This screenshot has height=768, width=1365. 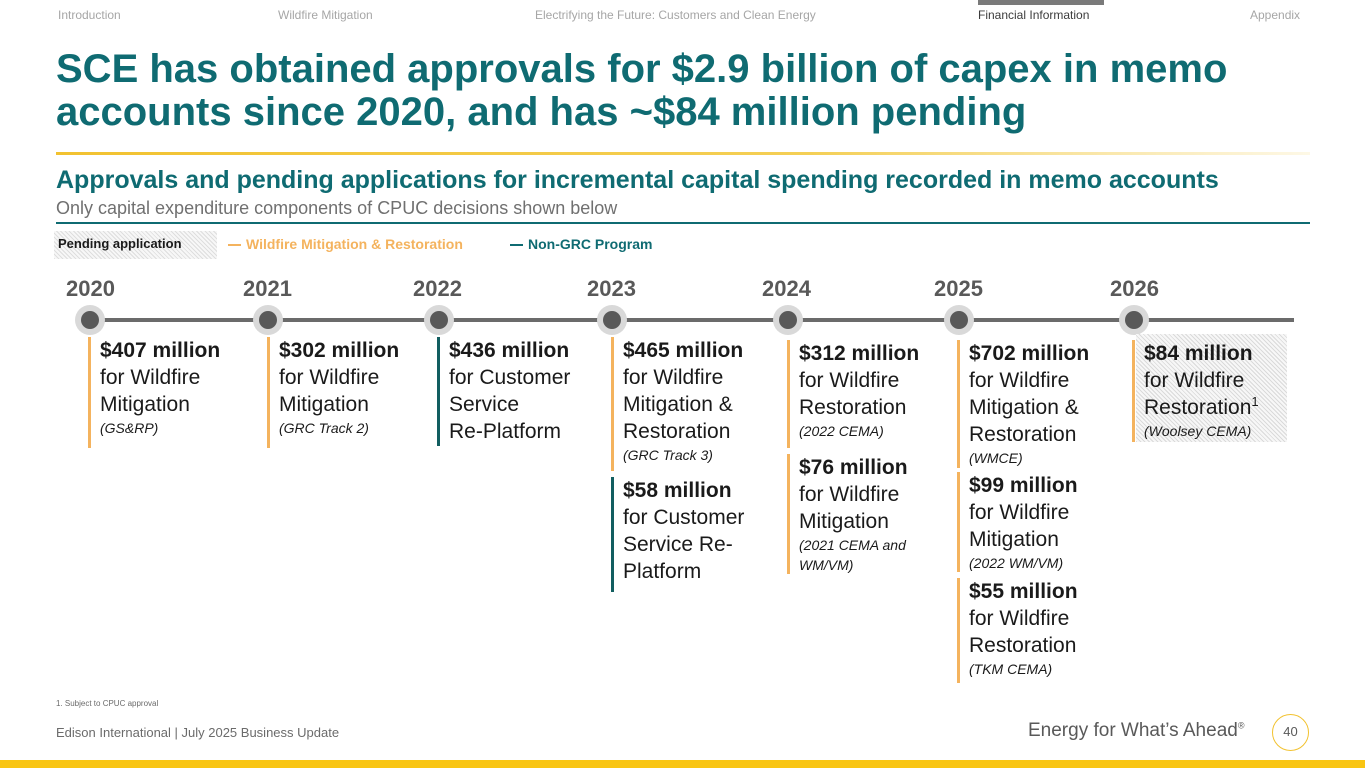 What do you see at coordinates (1275, 15) in the screenshot?
I see `nav-appendix: Appendix` at bounding box center [1275, 15].